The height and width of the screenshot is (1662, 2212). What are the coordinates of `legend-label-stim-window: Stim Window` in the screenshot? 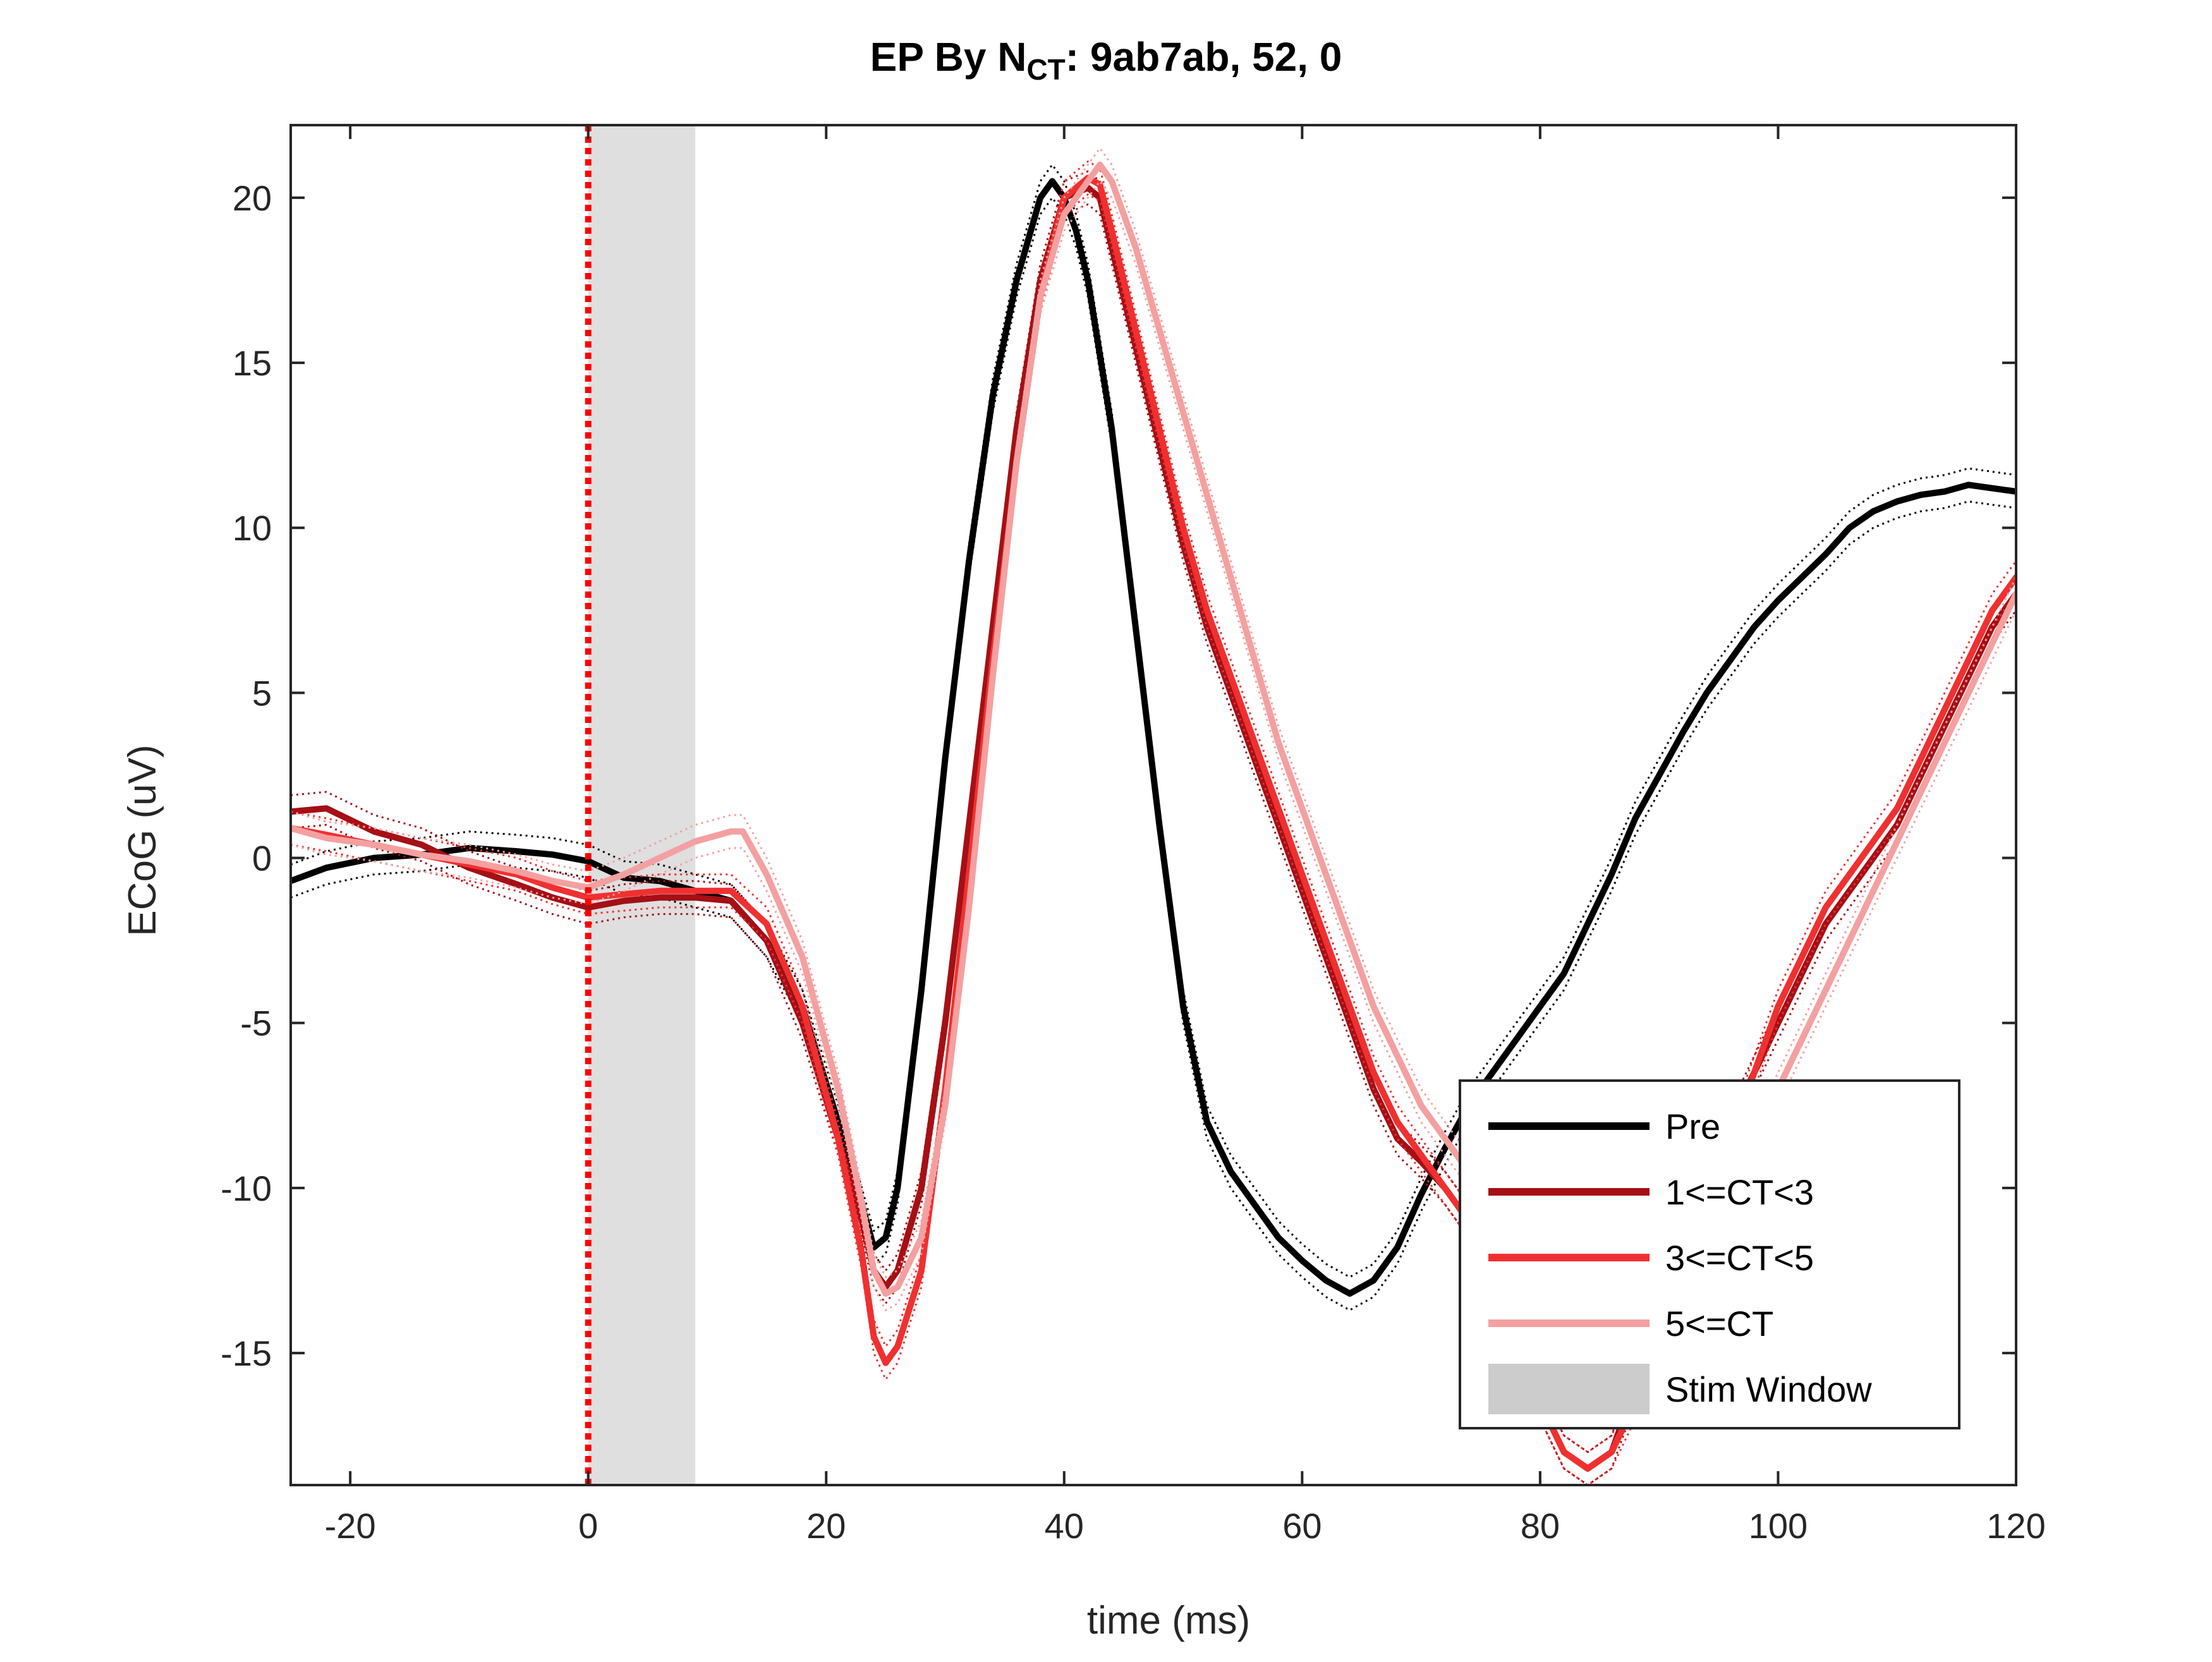 It's located at (1768, 1389).